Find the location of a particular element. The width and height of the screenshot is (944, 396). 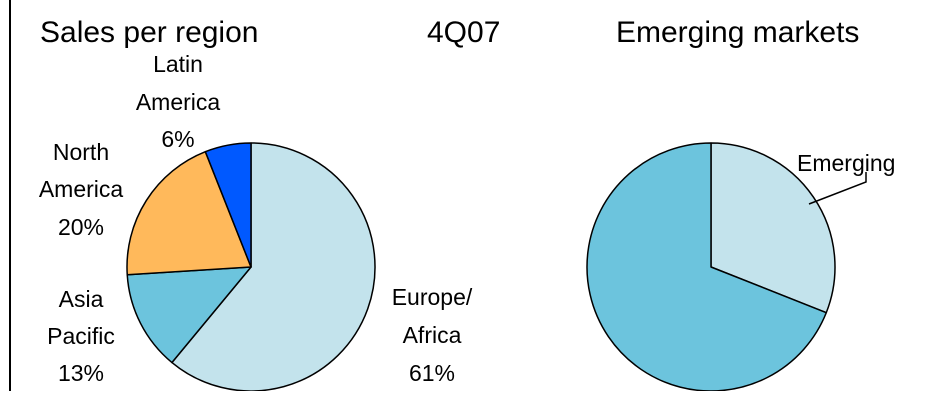

emerging-leader-line is located at coordinates (837, 188).